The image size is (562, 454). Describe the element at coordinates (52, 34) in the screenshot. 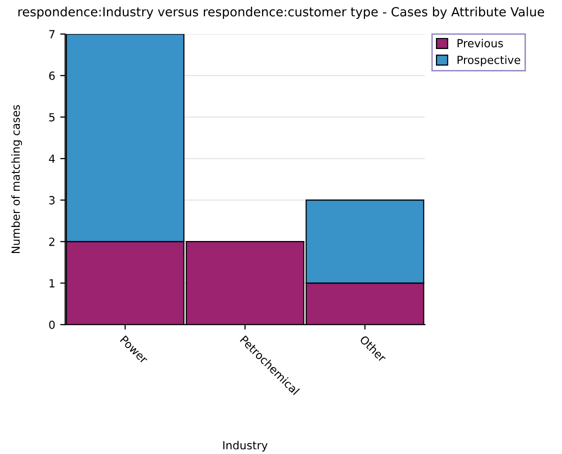

I see `y-tick-label: 7` at that location.